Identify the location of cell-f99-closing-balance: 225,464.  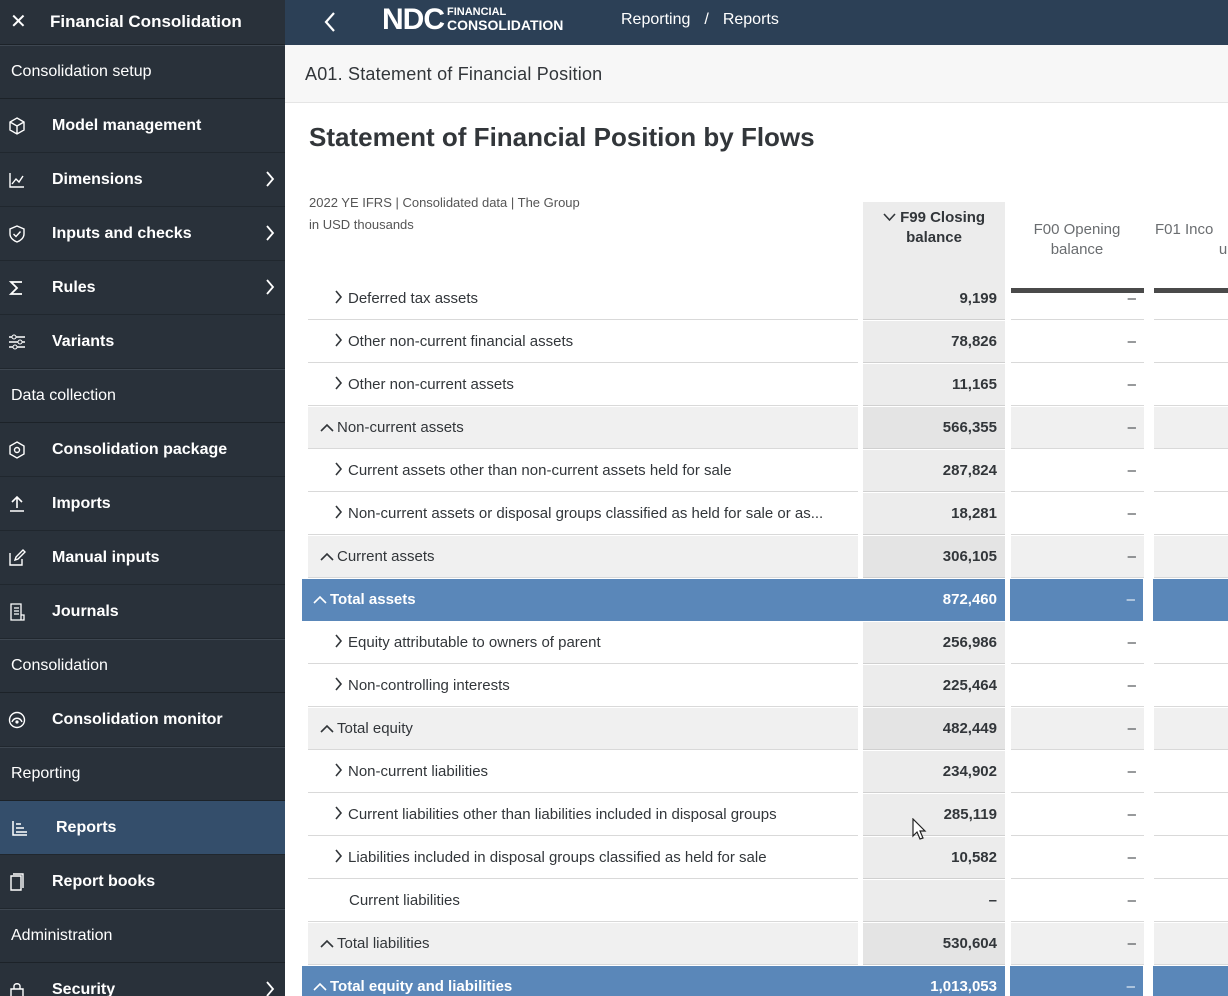
(934, 686).